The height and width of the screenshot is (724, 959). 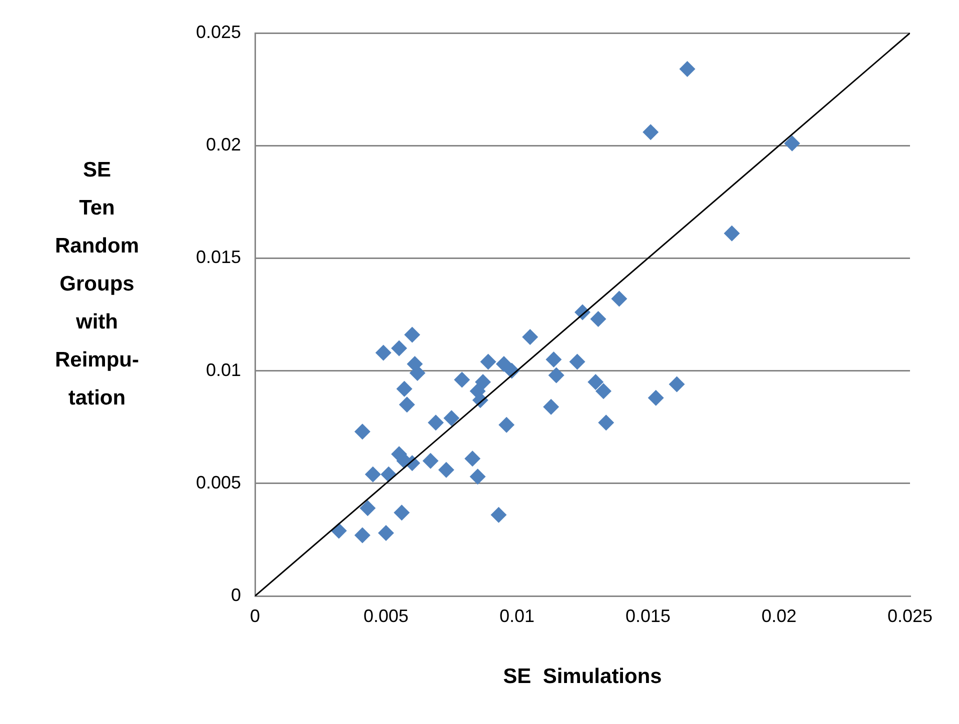 I want to click on x-tick-label: 0, so click(x=255, y=616).